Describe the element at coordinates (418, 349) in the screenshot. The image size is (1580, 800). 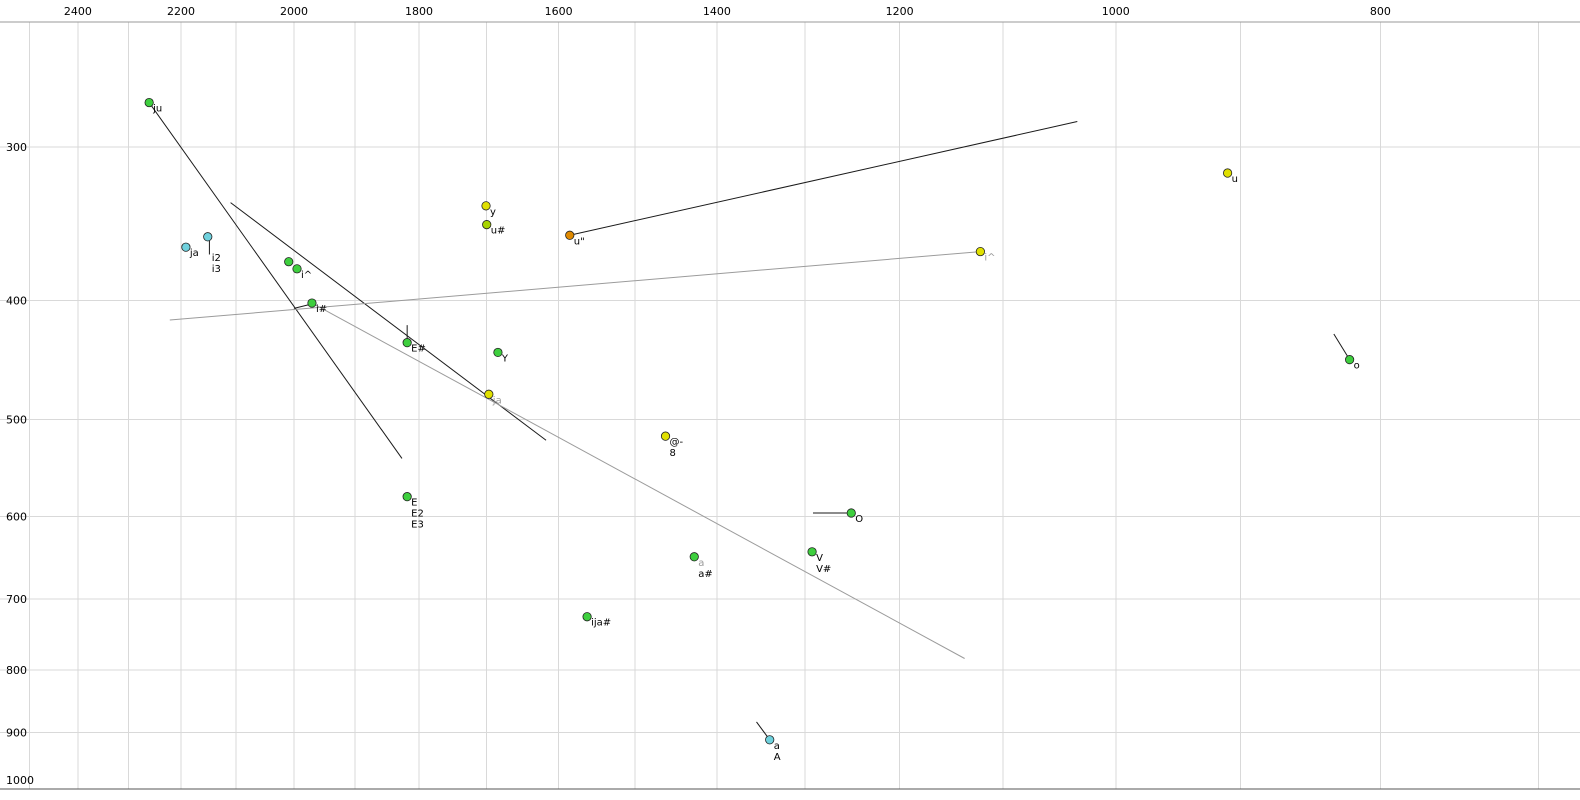
I see `point-label-E-sharp: E#` at that location.